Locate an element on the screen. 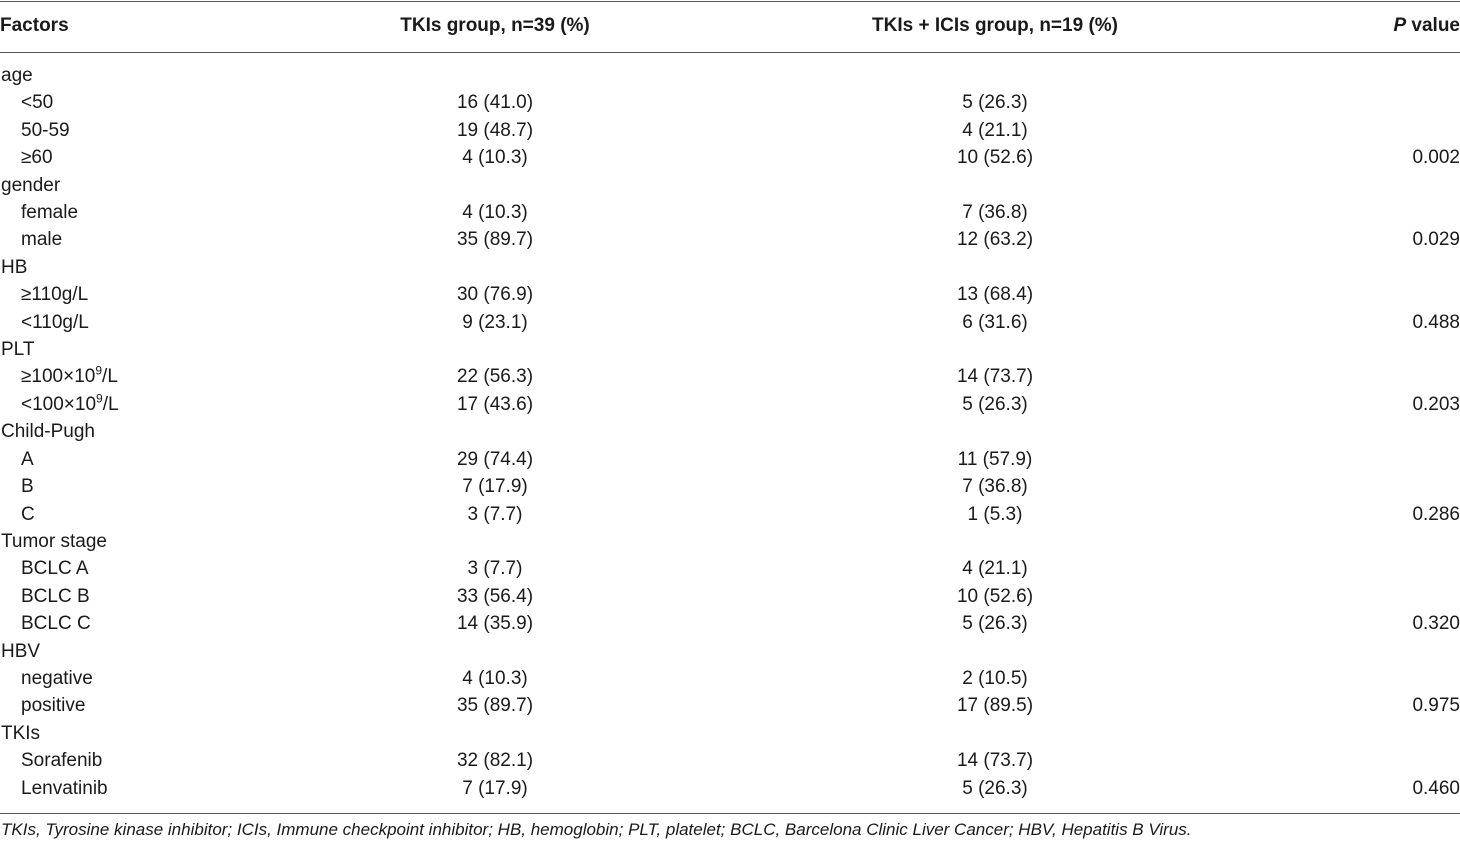  factor-text: male is located at coordinates (42, 240).